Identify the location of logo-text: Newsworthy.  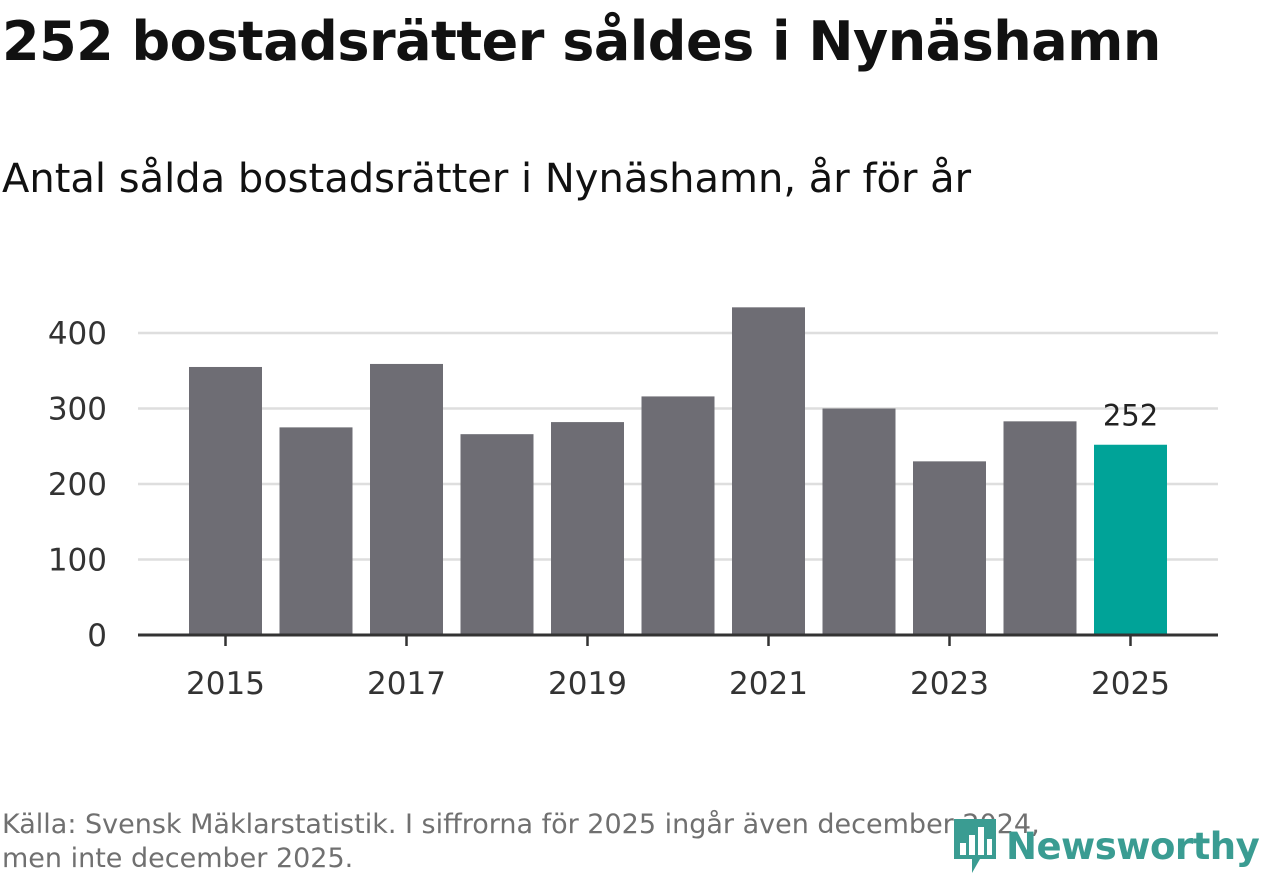
(1133, 846).